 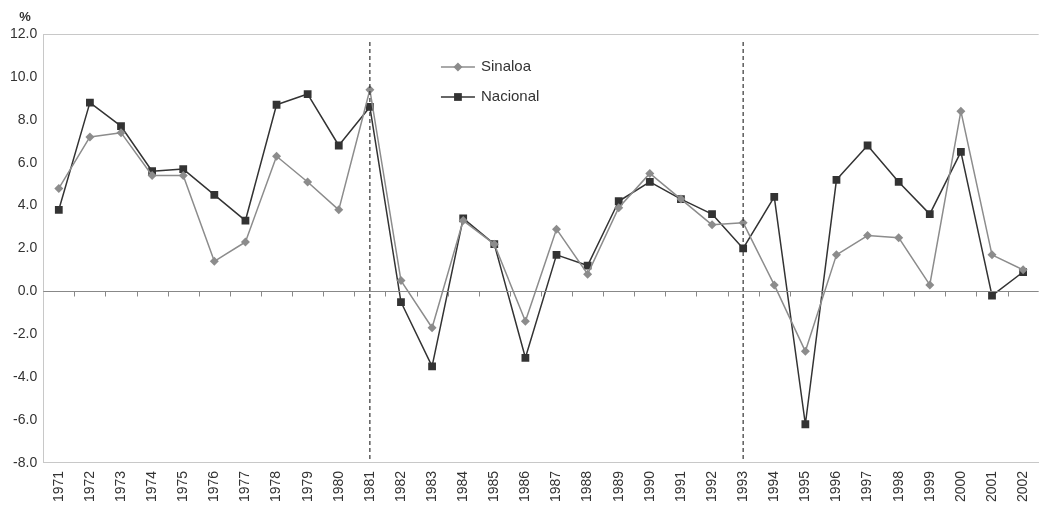 I want to click on x-tick-label: 2002, so click(x=1021, y=486).